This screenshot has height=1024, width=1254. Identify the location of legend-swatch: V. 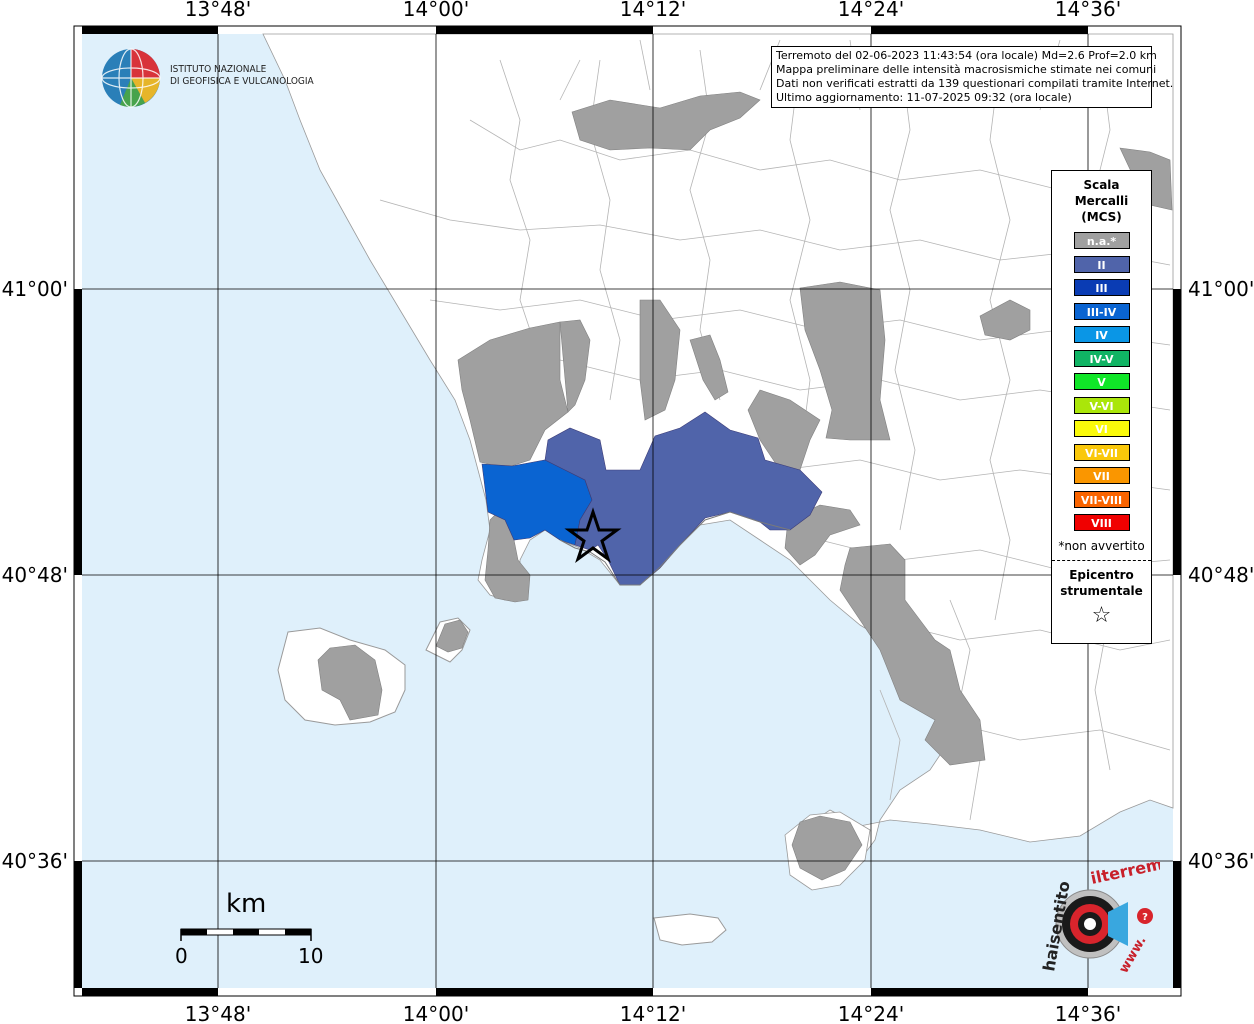
(1101, 381).